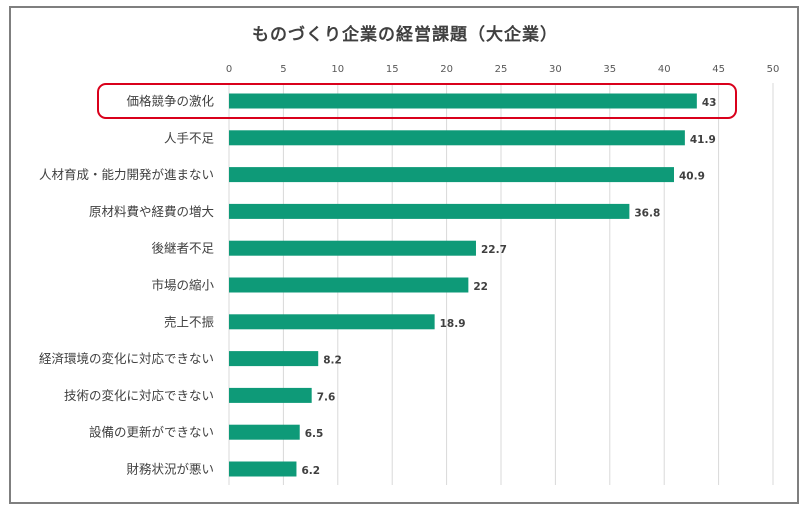 The image size is (810, 515). Describe the element at coordinates (332, 361) in the screenshot. I see `data-label: 8.2` at that location.